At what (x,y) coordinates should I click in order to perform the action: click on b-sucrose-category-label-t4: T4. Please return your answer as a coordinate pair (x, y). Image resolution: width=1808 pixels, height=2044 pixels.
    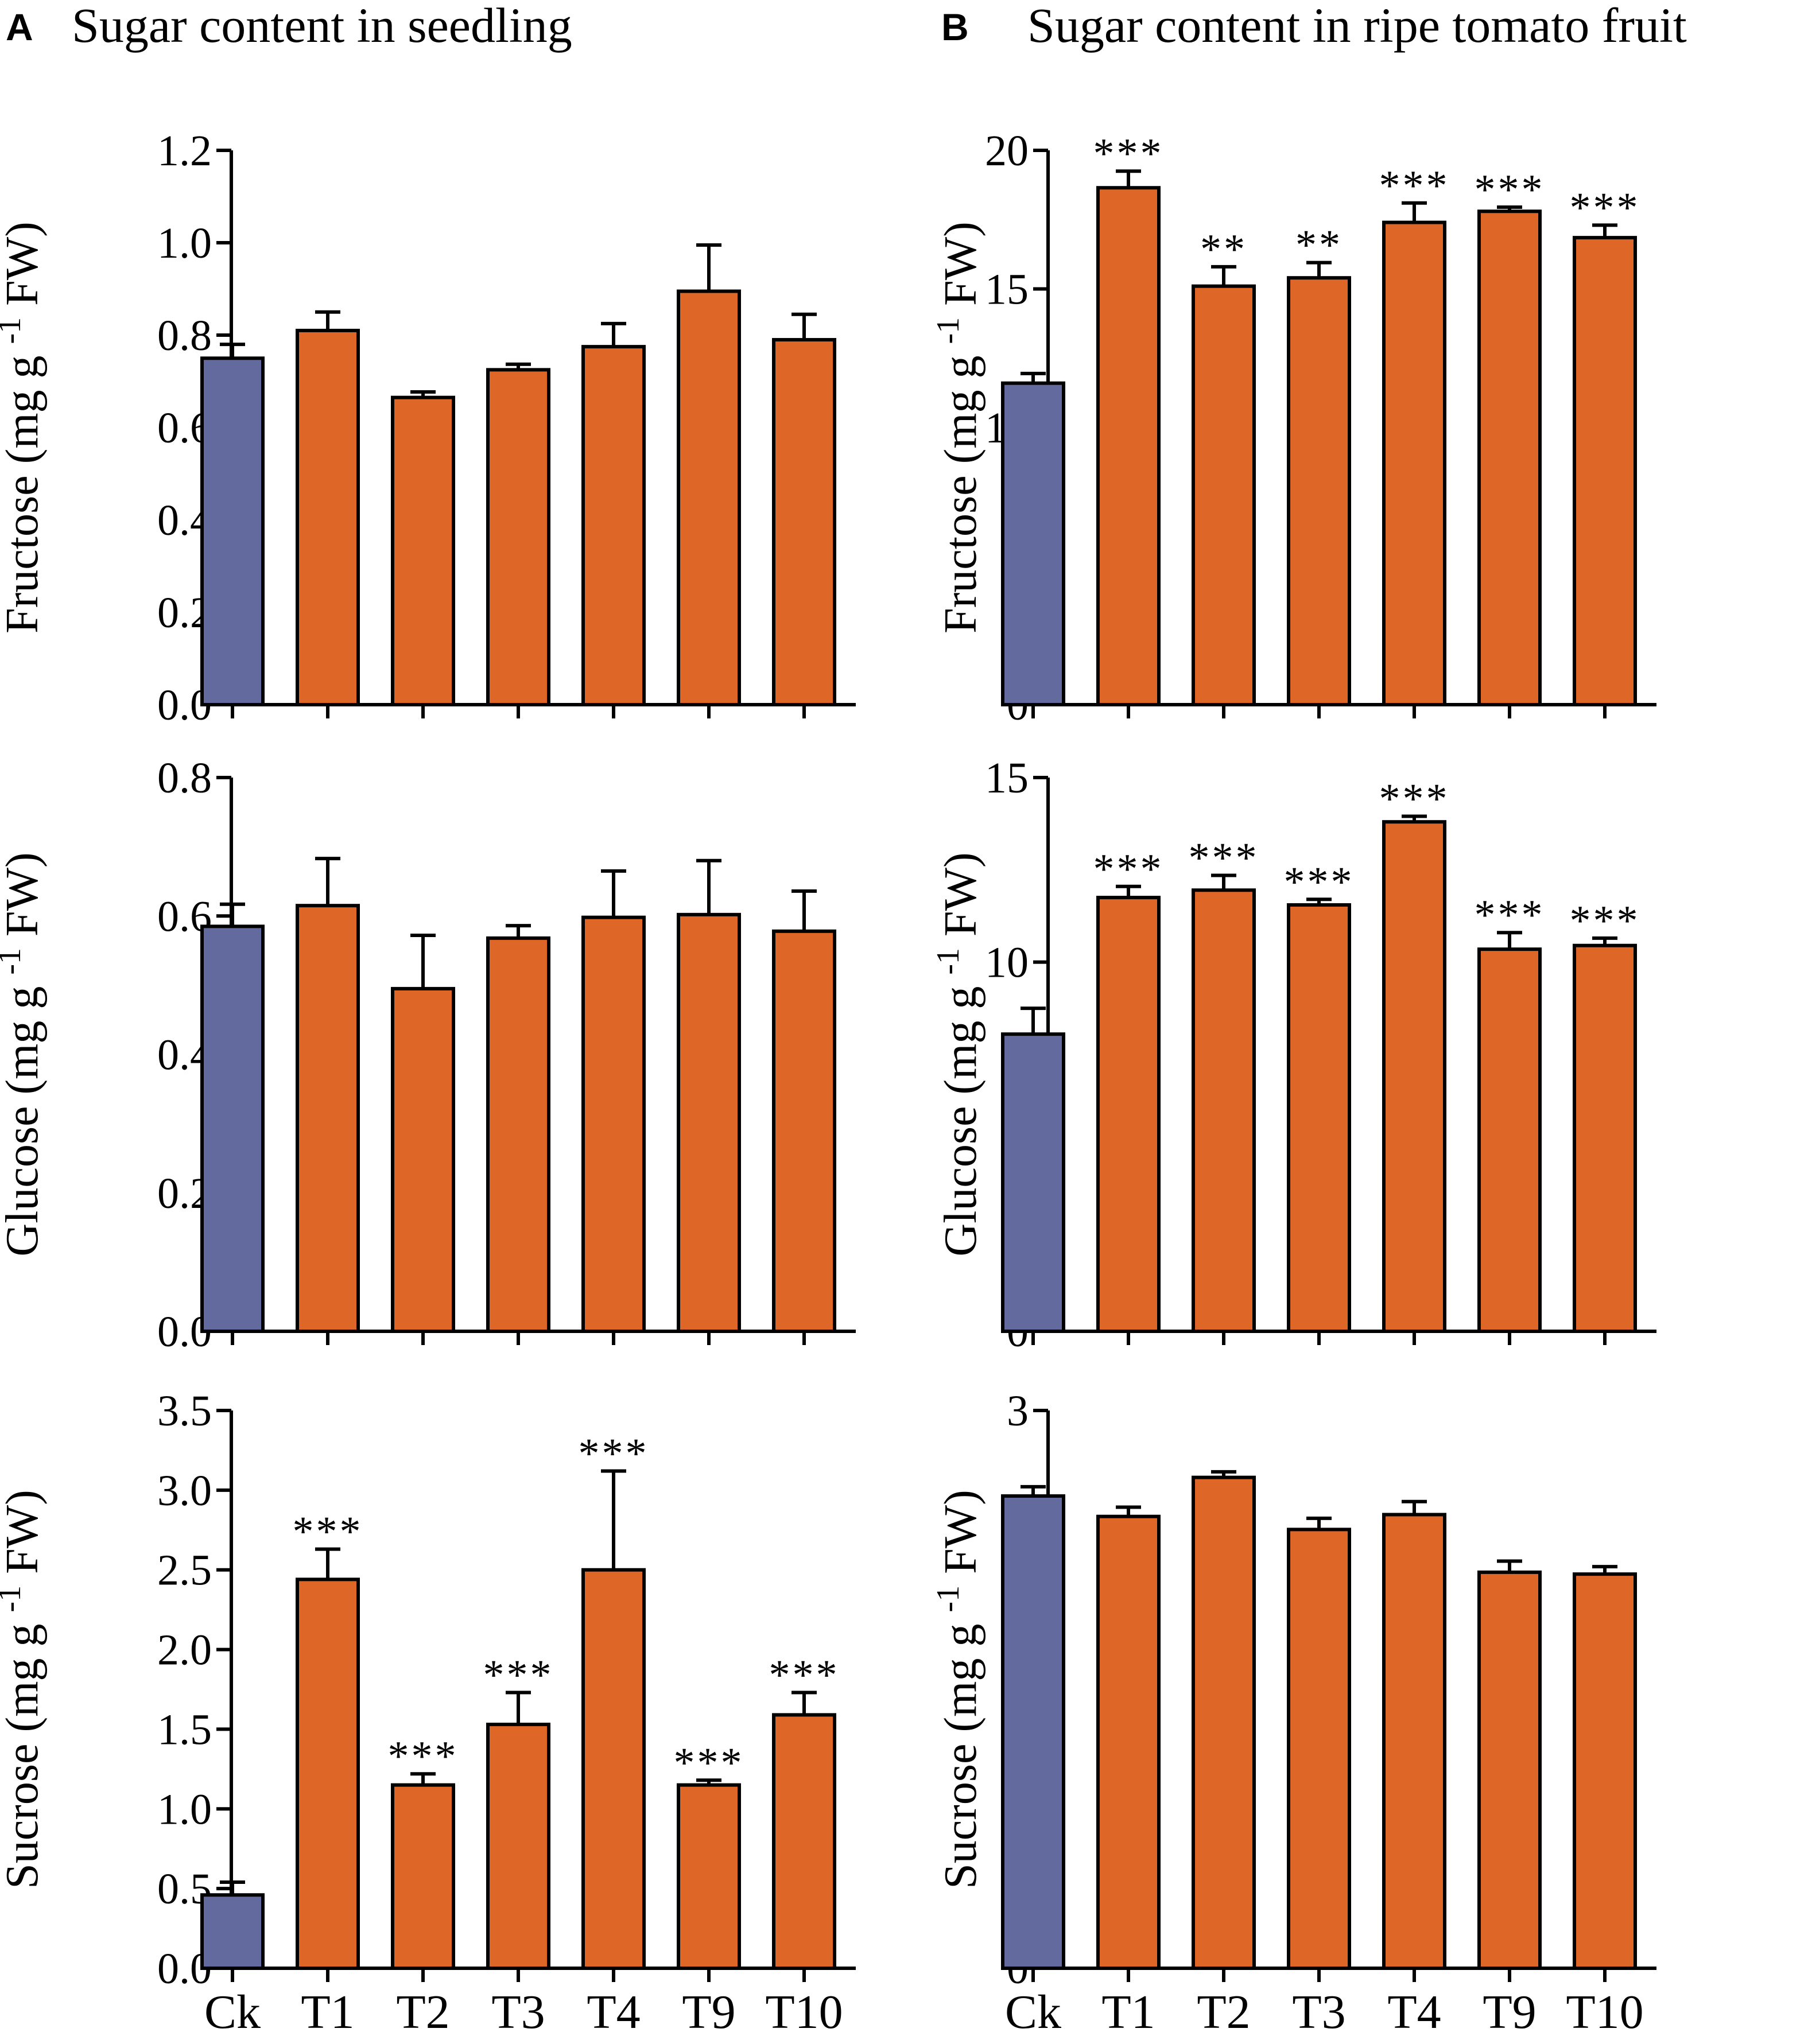
    Looking at the image, I should click on (1414, 2012).